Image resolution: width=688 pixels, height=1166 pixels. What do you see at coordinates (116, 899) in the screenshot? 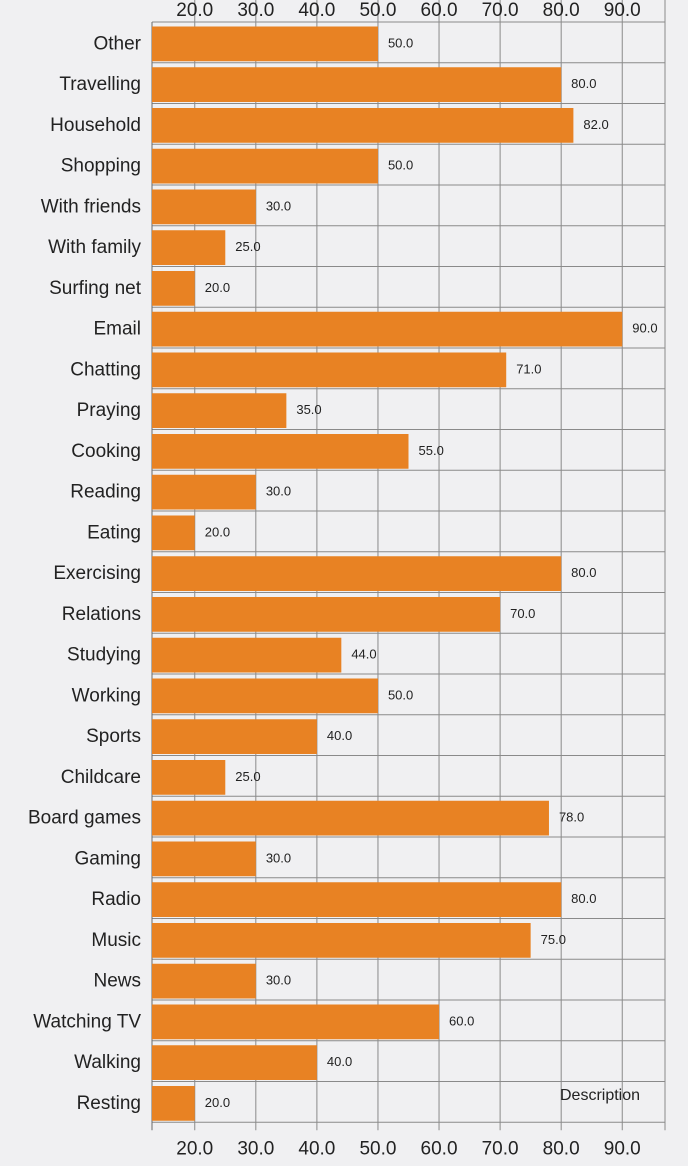
I see `category-label: Radio` at bounding box center [116, 899].